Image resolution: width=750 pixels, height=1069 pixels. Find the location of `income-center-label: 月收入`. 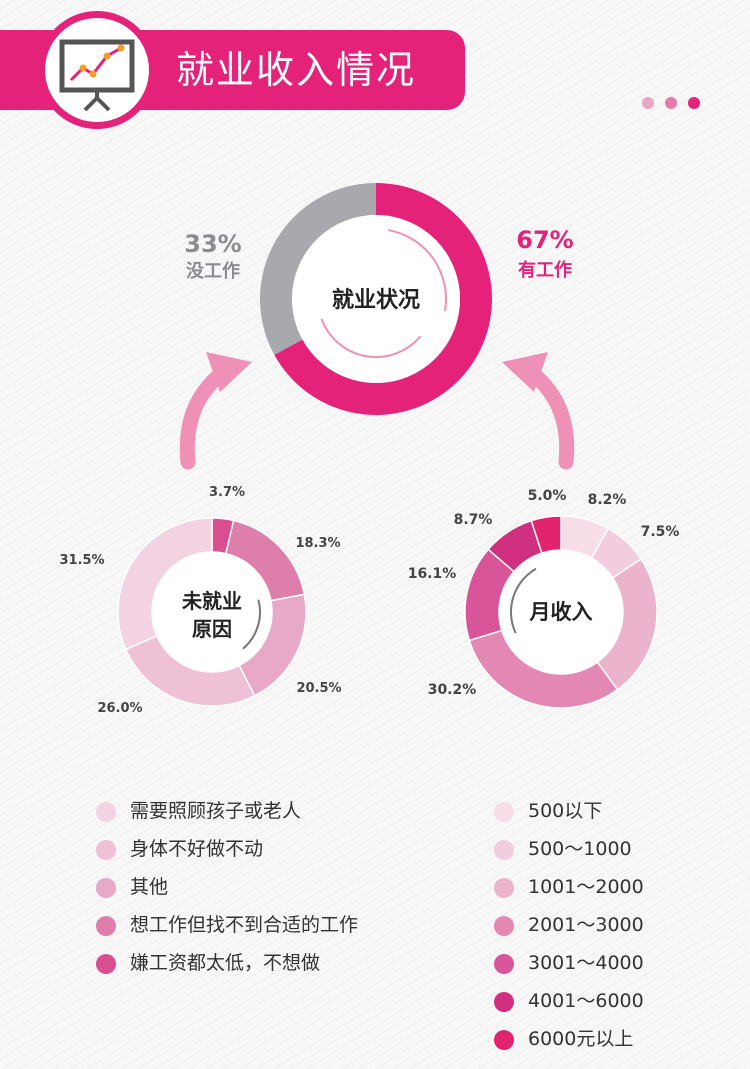

income-center-label: 月收入 is located at coordinates (561, 612).